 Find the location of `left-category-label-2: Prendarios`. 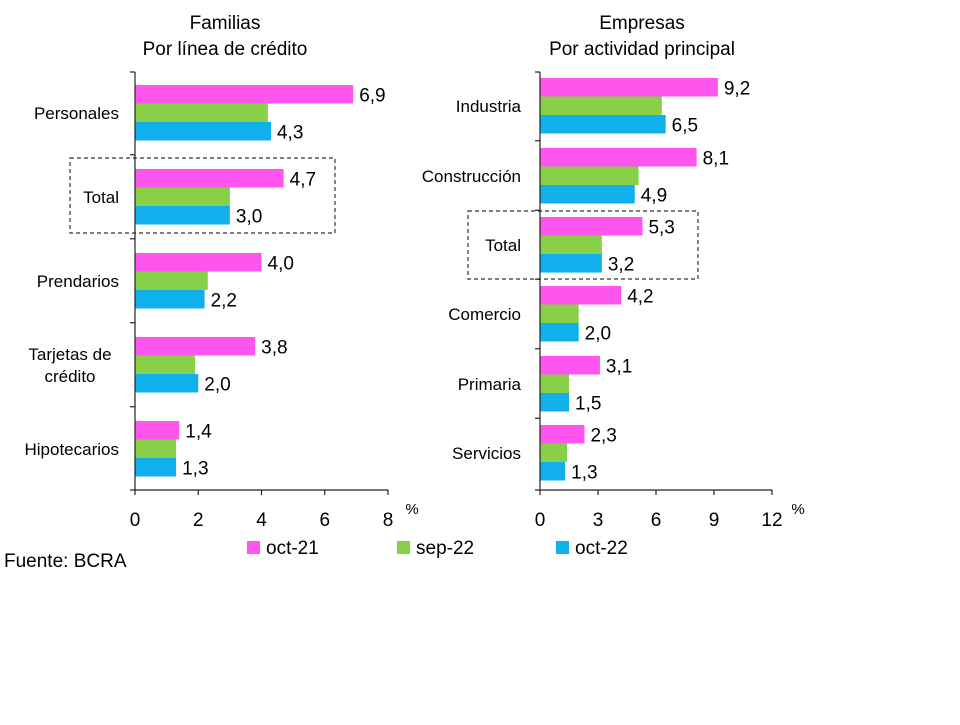

left-category-label-2: Prendarios is located at coordinates (78, 281).